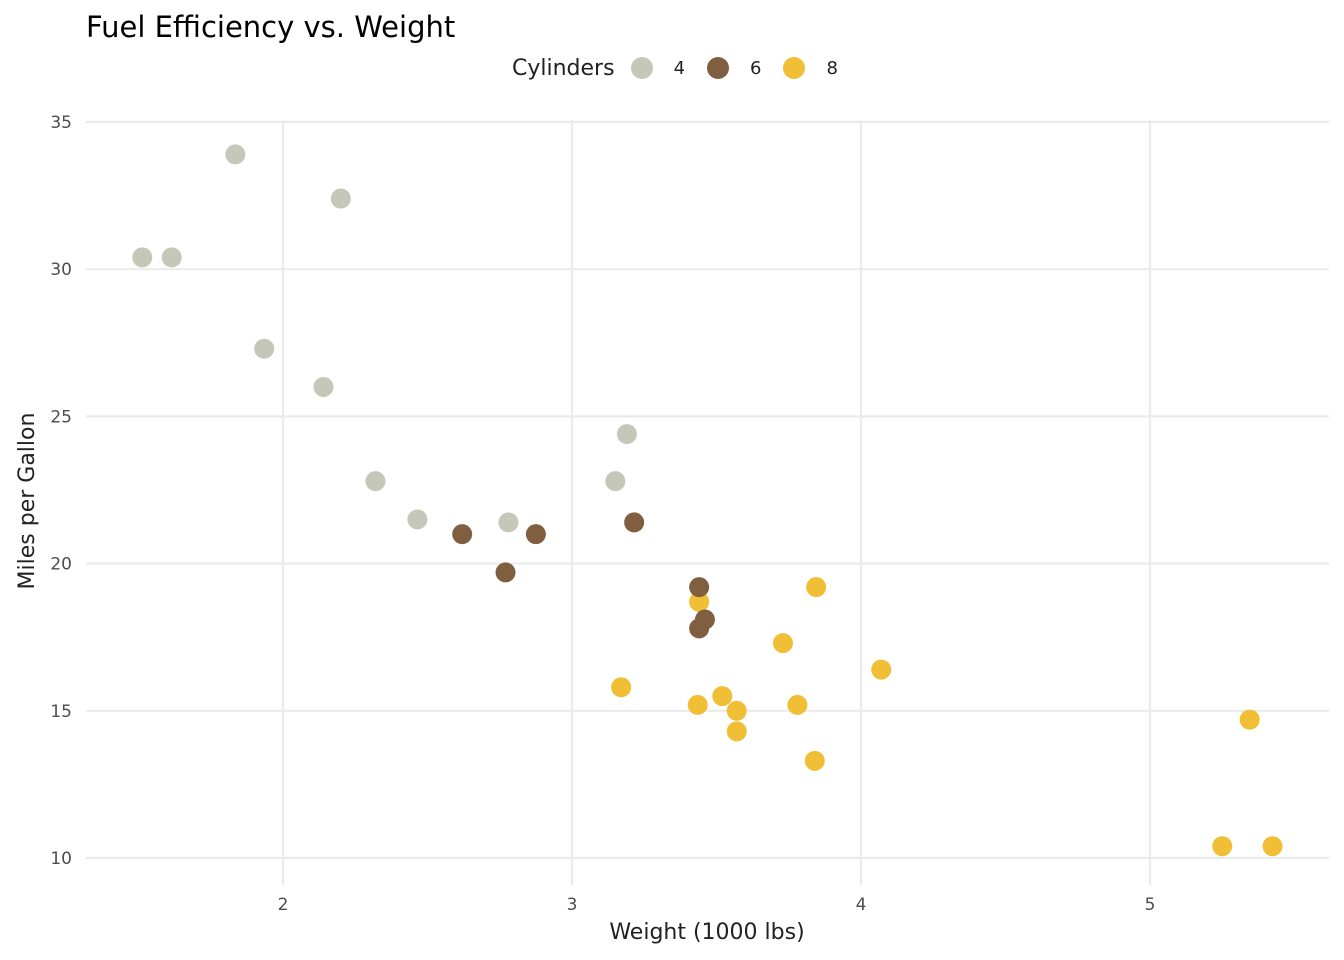 The width and height of the screenshot is (1344, 960). Describe the element at coordinates (283, 905) in the screenshot. I see `x-tick-label: 2` at that location.